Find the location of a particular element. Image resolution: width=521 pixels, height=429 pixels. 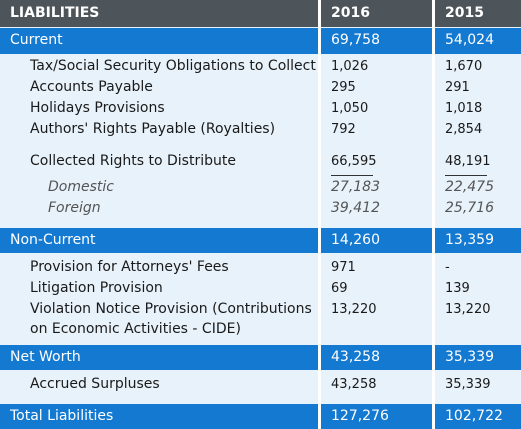

domestic-label: Domestic is located at coordinates (81, 187).